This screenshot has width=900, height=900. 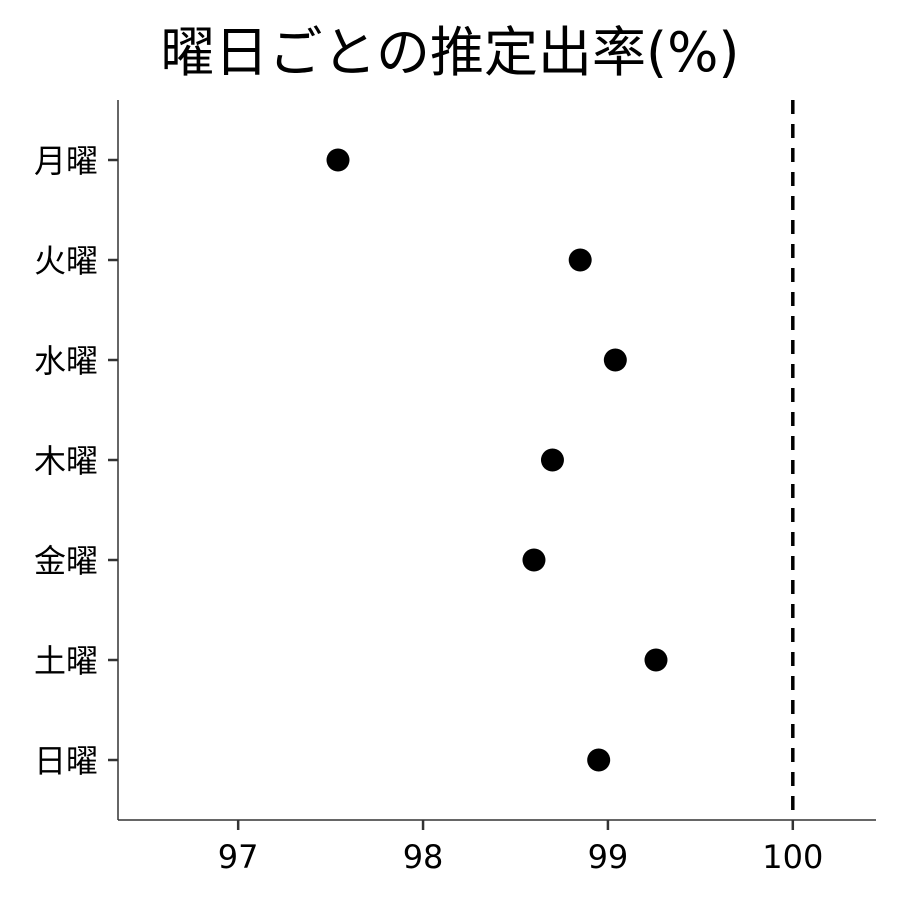 What do you see at coordinates (66, 661) in the screenshot?
I see `y-tick-label: 土曜` at bounding box center [66, 661].